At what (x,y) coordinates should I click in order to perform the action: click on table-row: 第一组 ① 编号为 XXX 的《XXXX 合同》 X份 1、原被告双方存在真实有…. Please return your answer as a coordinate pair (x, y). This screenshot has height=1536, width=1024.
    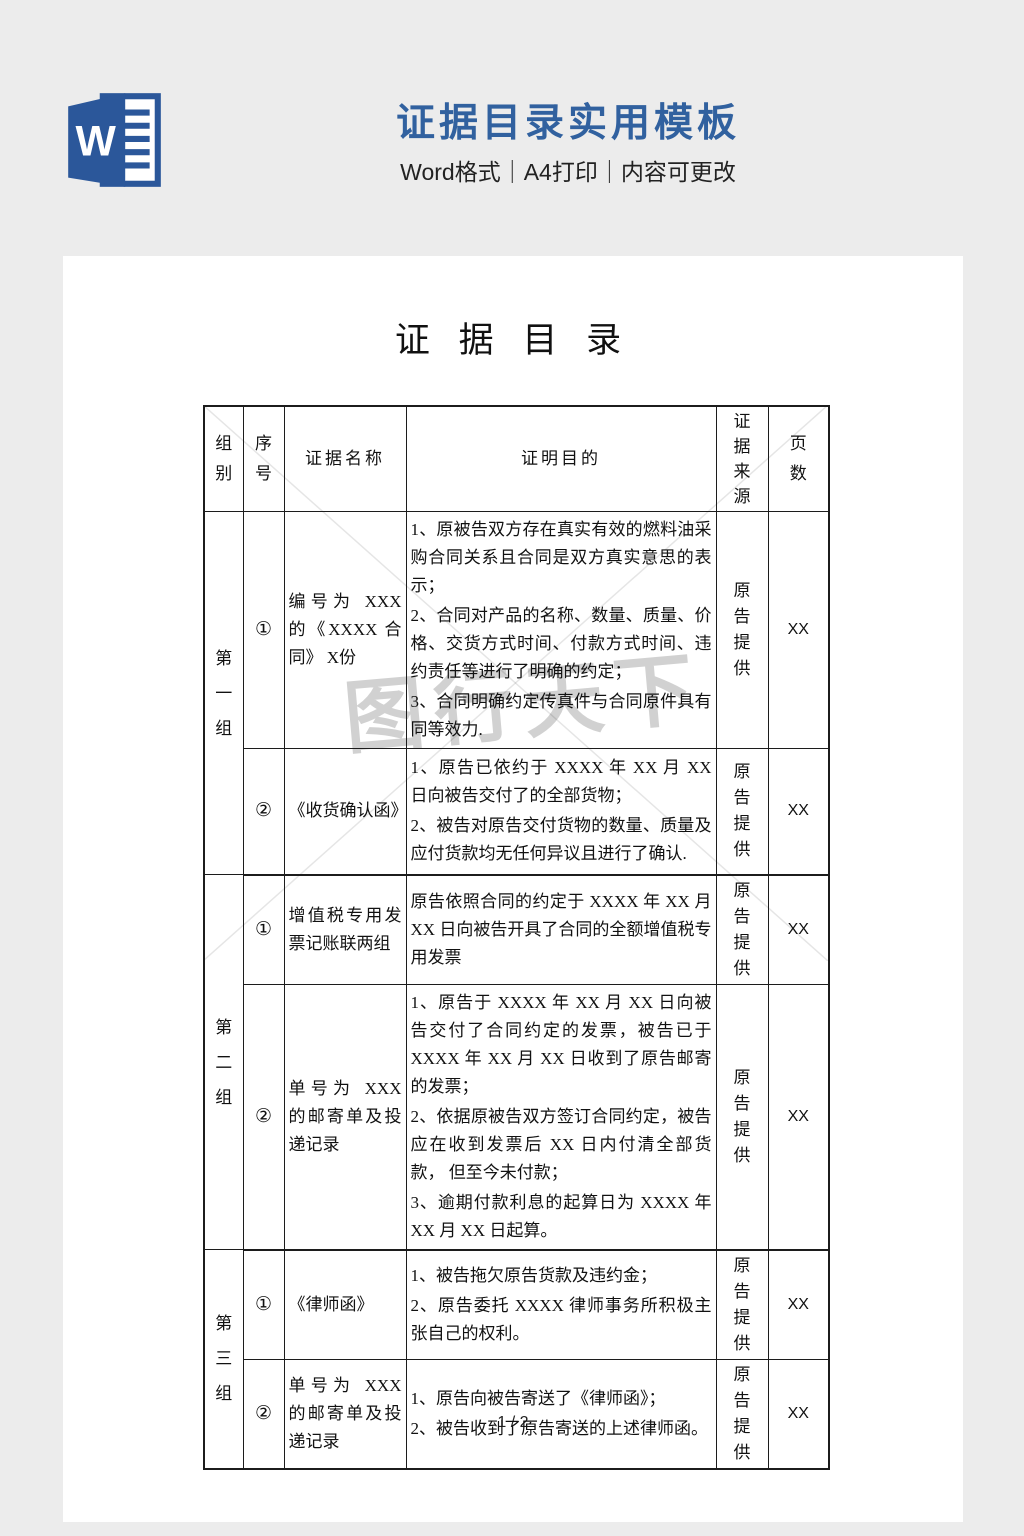
    Looking at the image, I should click on (516, 693).